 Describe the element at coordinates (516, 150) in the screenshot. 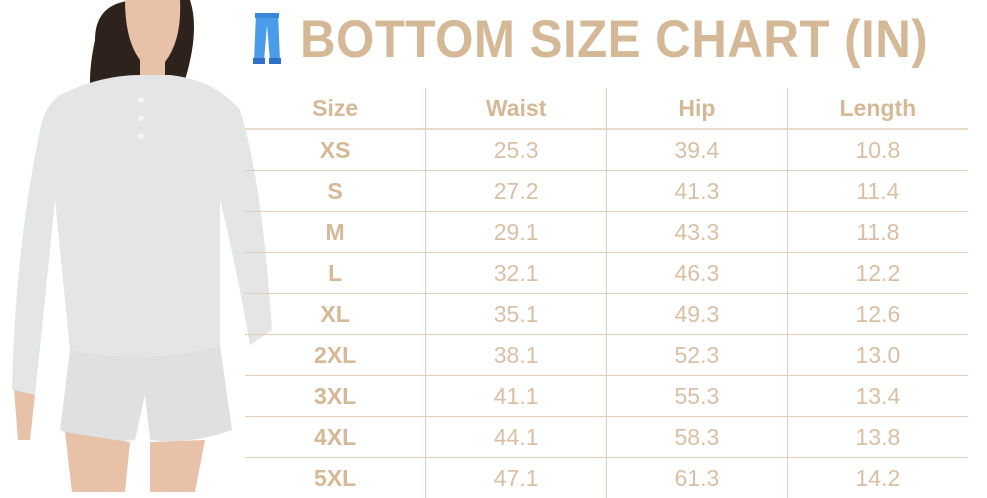

I see `cell-waist: 25.3` at that location.